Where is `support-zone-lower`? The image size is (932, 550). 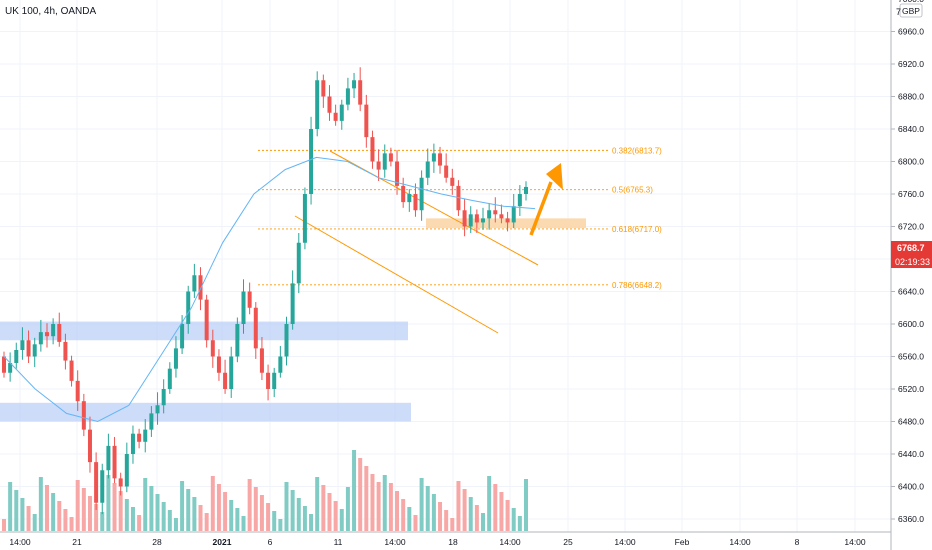
support-zone-lower is located at coordinates (205, 412).